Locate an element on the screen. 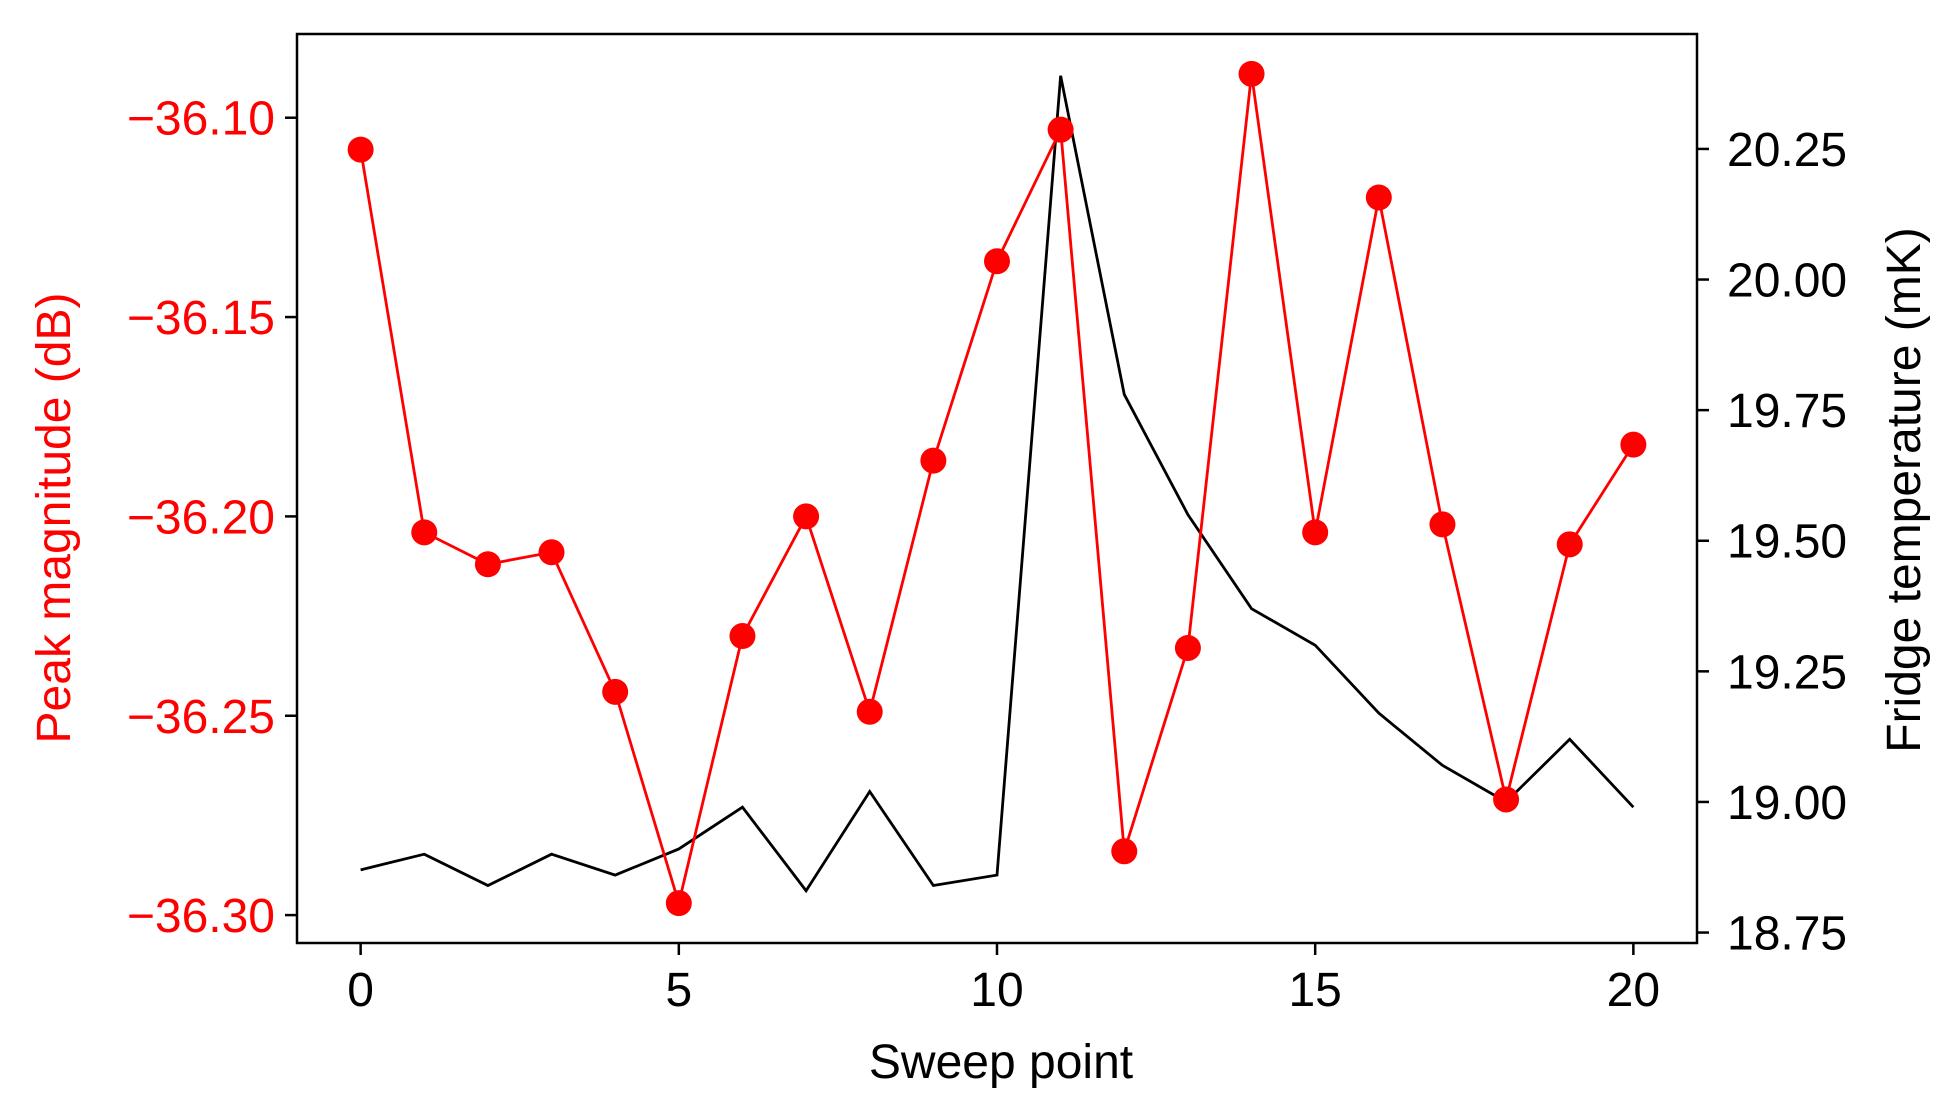 The height and width of the screenshot is (1115, 1953). x-axis-ticks: 0 5 10 15 20 is located at coordinates (1003, 980).